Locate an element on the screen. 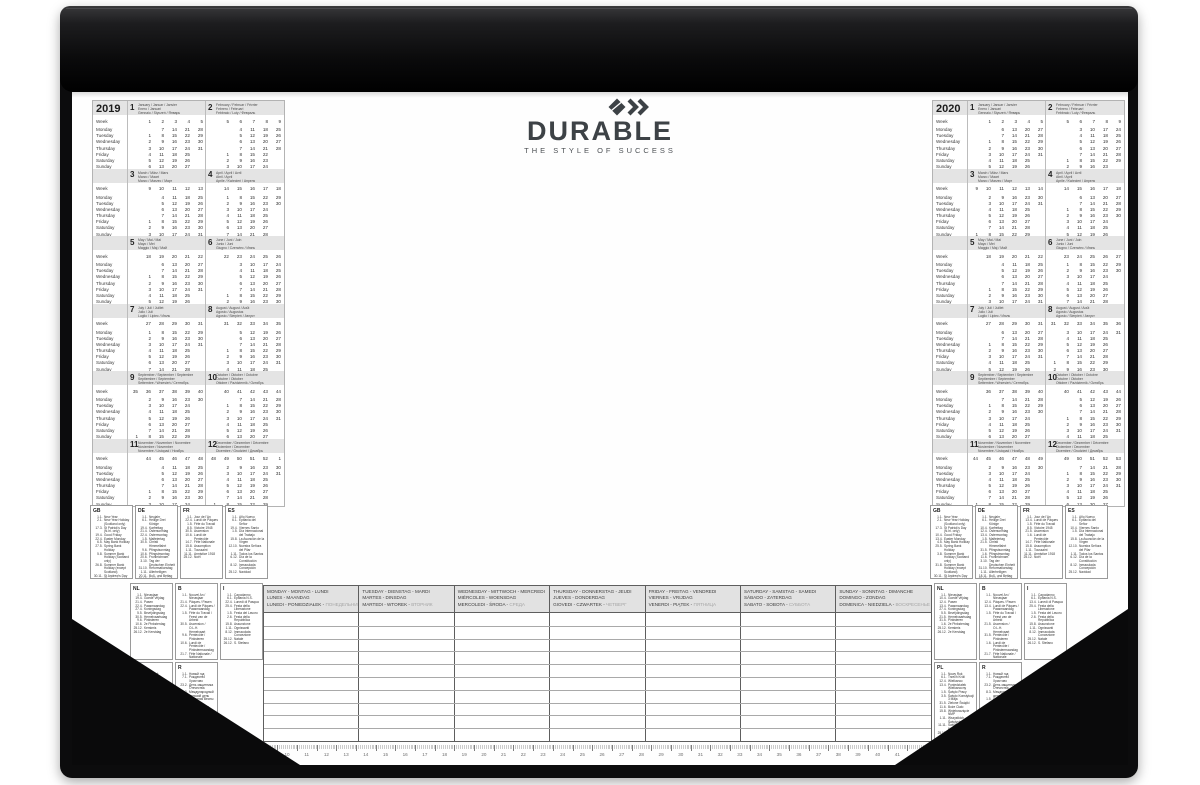 Image resolution: width=1200 pixels, height=785 pixels. holiday-date: 4.5. is located at coordinates (940, 542).